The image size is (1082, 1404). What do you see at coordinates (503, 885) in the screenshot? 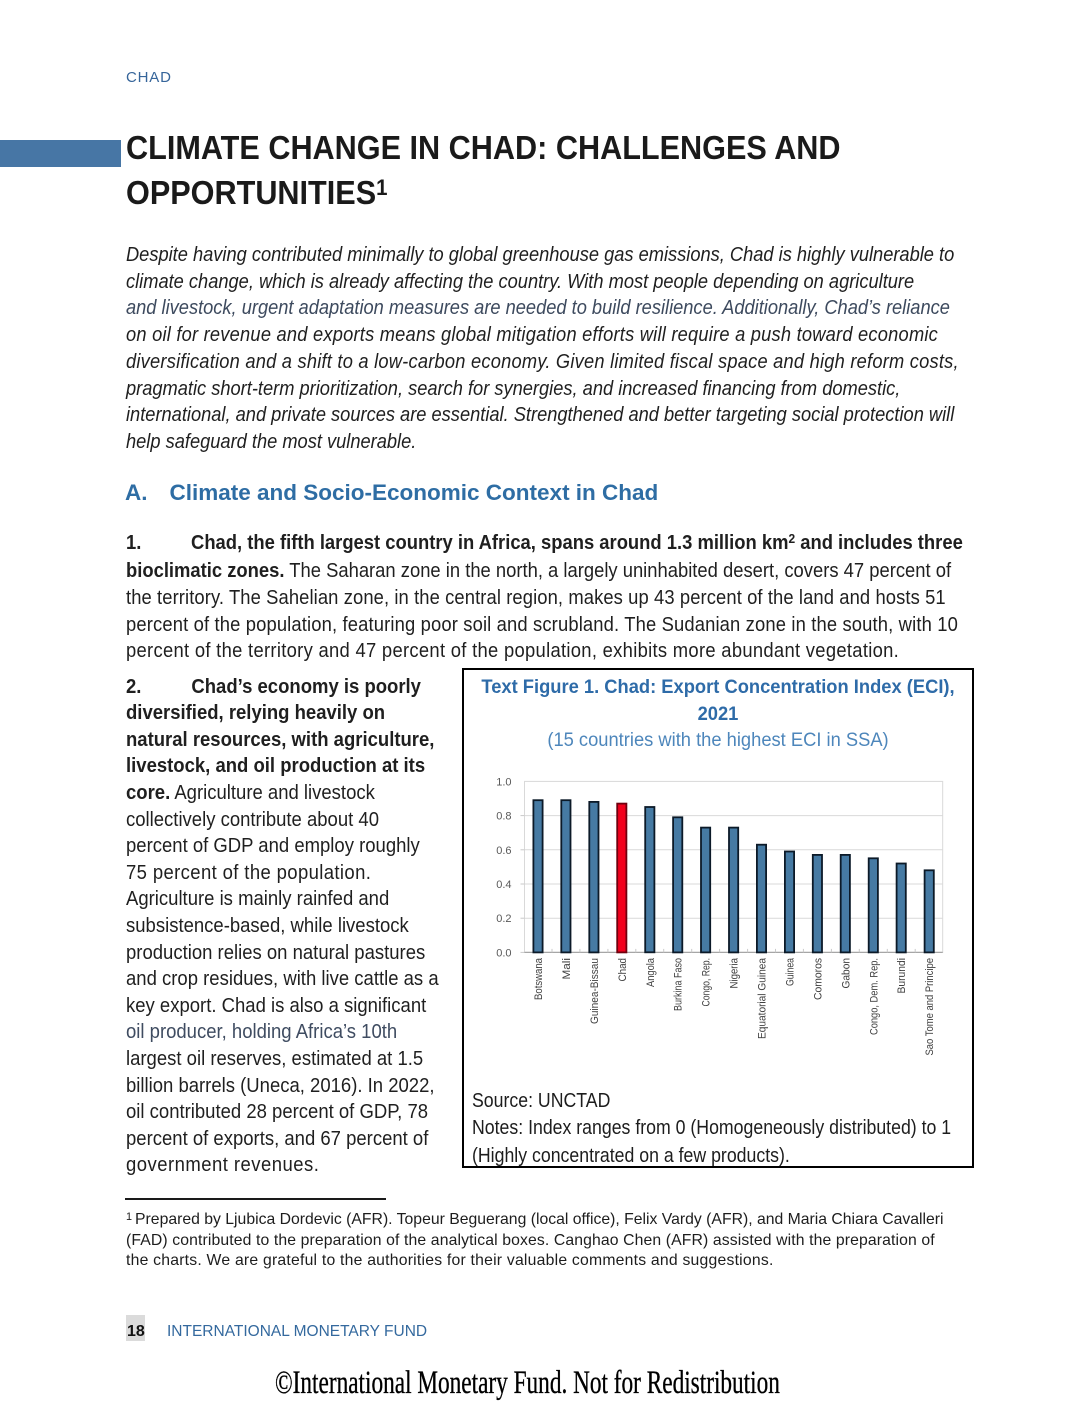
I see `svg-text: 0.4` at bounding box center [503, 885].